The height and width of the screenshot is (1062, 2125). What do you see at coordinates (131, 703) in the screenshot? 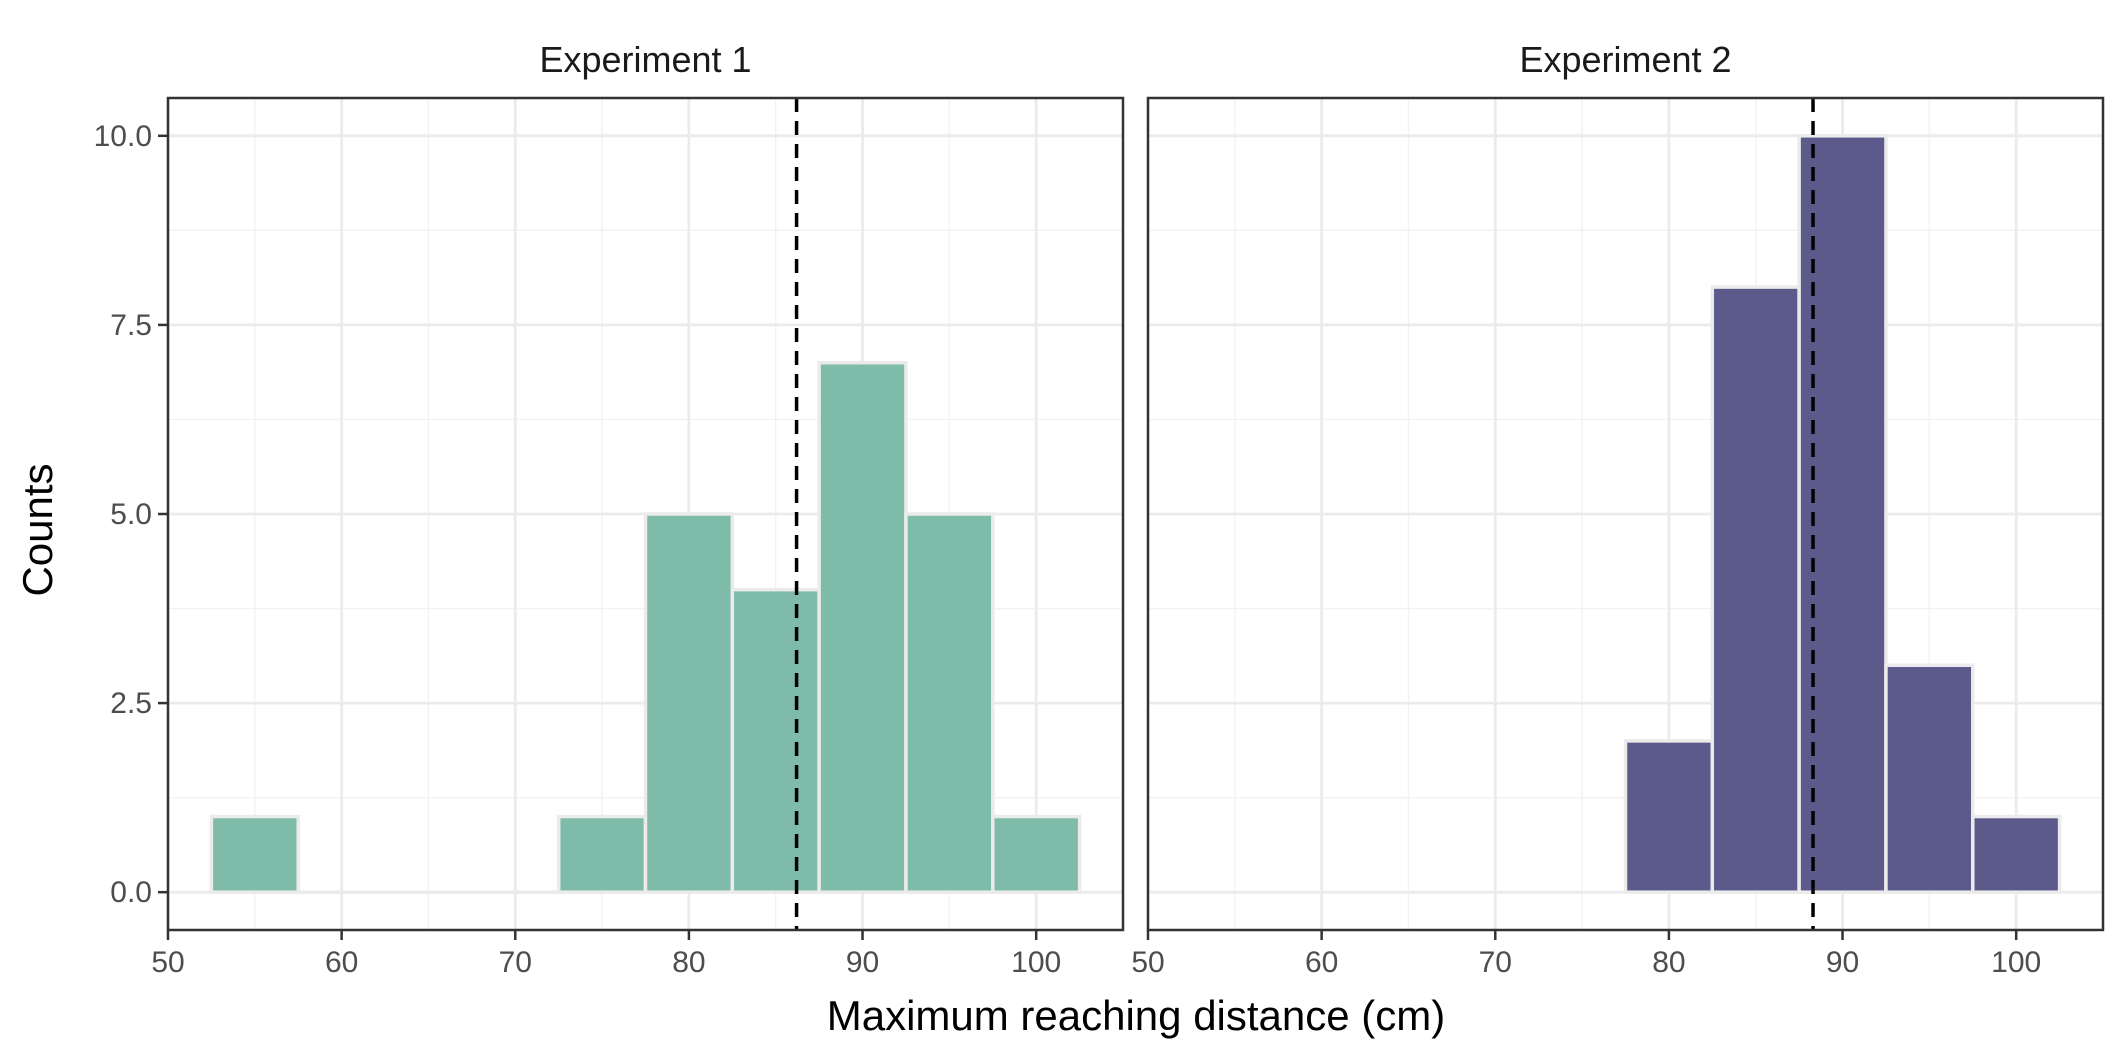
I see `y-tick-label: 2.5` at bounding box center [131, 703].